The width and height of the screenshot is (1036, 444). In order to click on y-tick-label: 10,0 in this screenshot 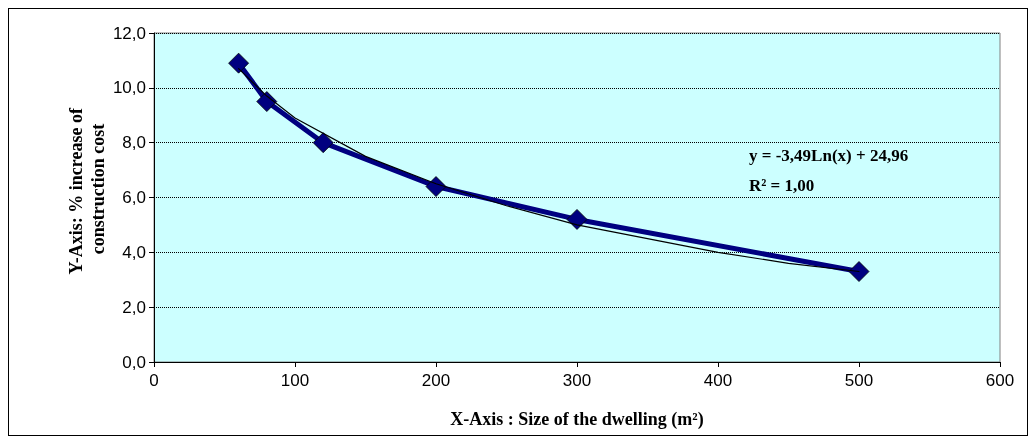, I will do `click(129, 88)`.